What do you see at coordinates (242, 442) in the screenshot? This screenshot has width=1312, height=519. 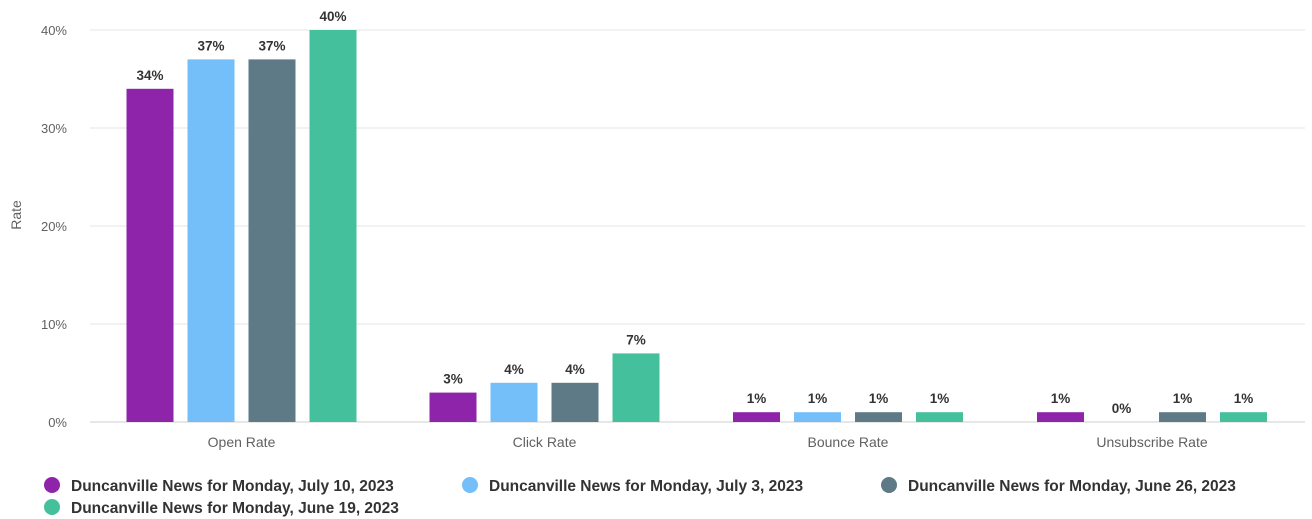 I see `x-category-label: Open Rate` at bounding box center [242, 442].